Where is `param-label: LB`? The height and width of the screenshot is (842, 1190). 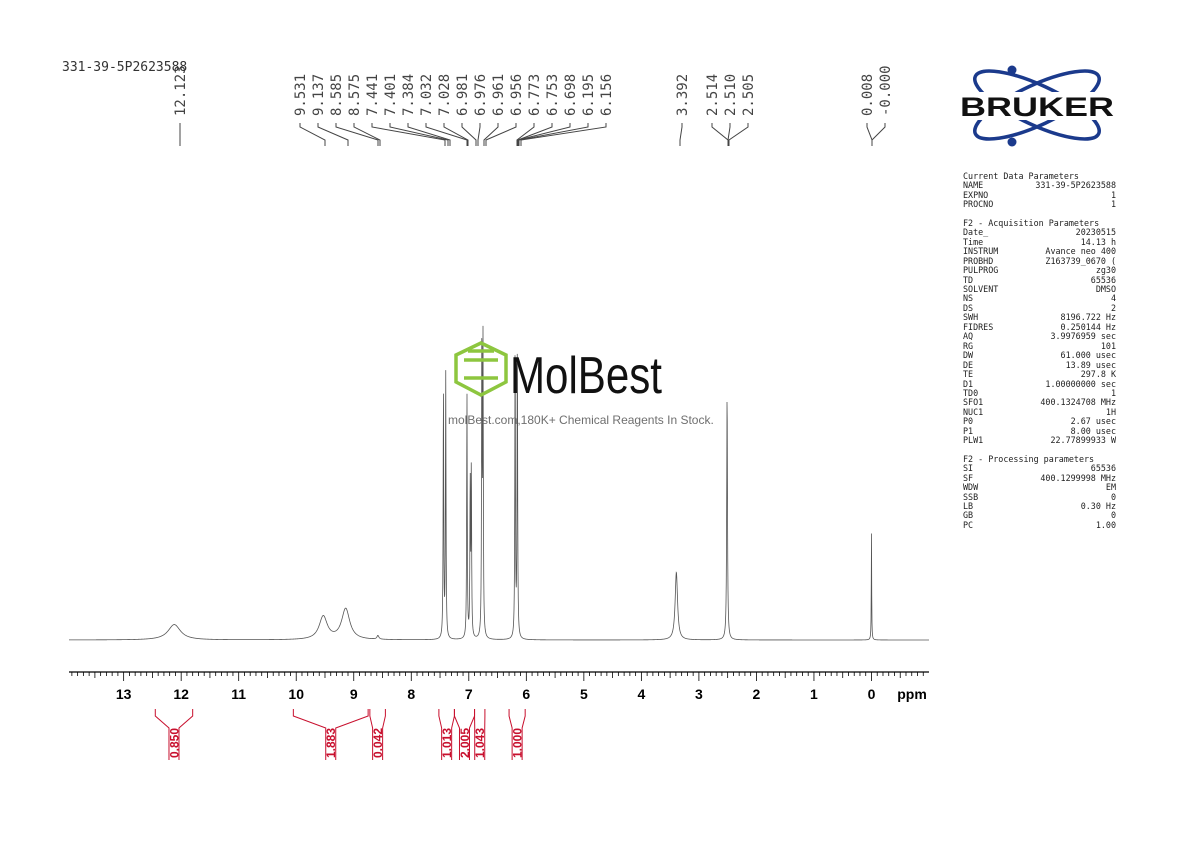 param-label: LB is located at coordinates (968, 505).